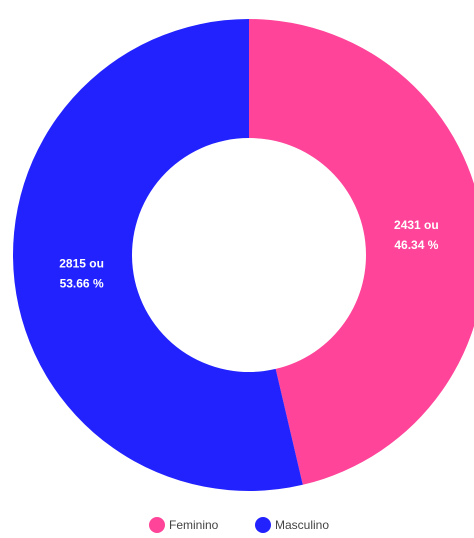  I want to click on data-label: 53.66 %, so click(82, 284).